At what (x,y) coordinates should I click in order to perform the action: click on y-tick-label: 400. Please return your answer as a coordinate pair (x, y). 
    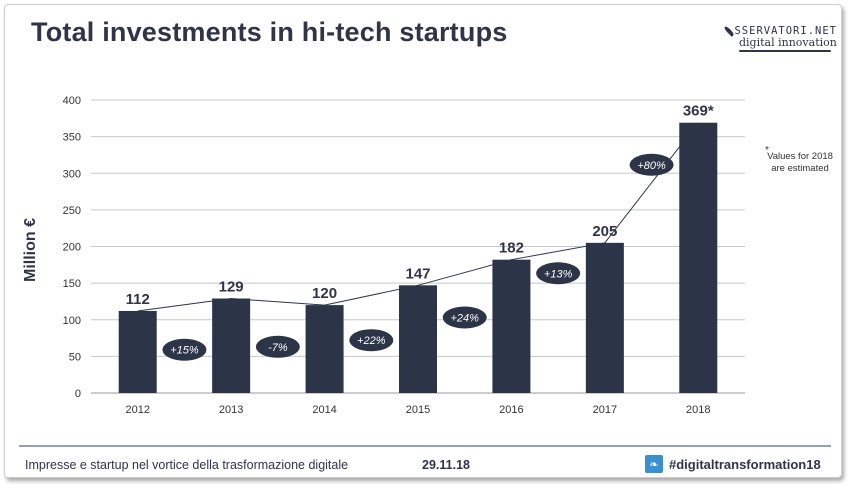
    Looking at the image, I should click on (72, 101).